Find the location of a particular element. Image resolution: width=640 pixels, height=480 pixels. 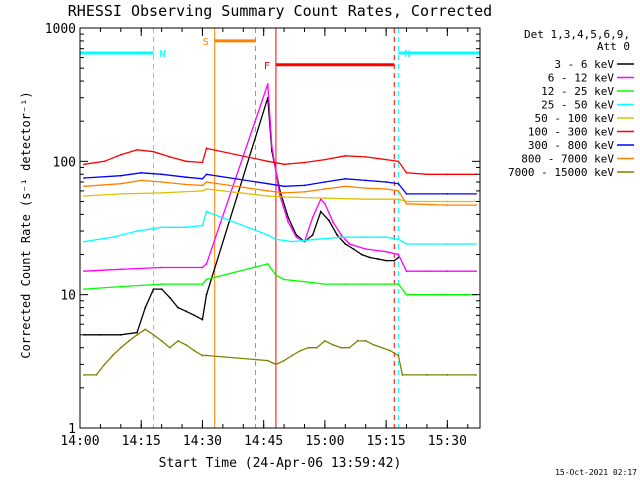

y-tick-label: 100 is located at coordinates (64, 162).